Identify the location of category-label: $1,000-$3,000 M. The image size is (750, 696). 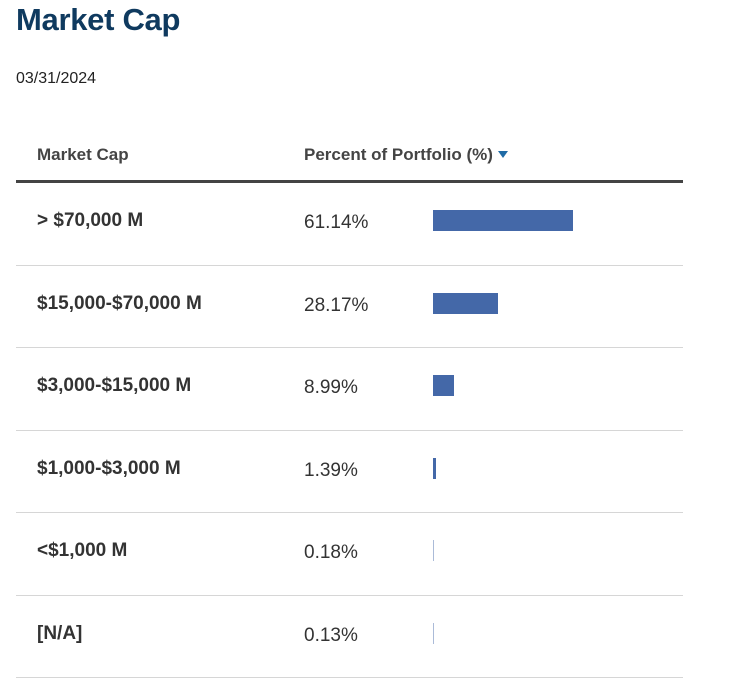
(109, 468).